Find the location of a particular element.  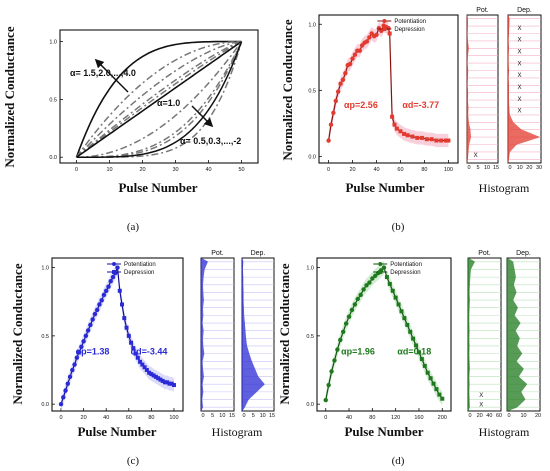

alpha-d-label: αd=0.18 is located at coordinates (414, 351).